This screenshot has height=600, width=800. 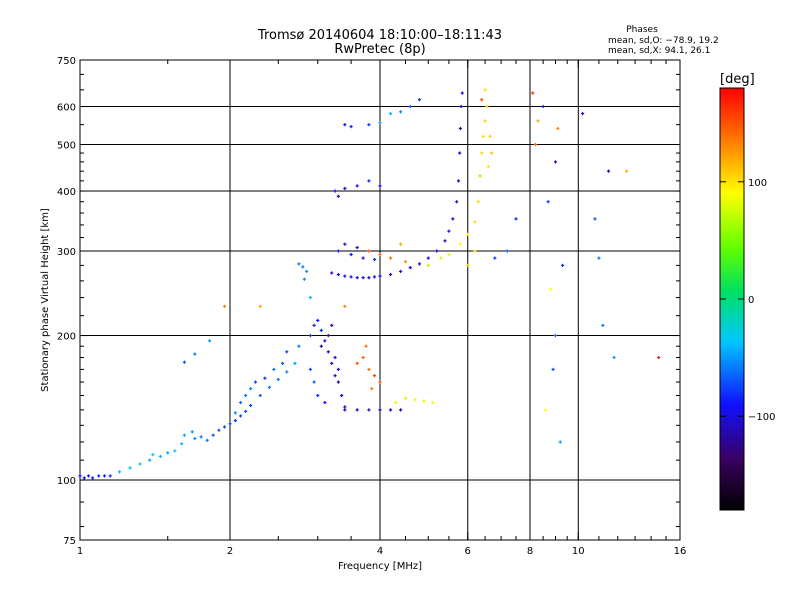 What do you see at coordinates (379, 49) in the screenshot?
I see `chart-subtitle: RwPretec (8p)` at bounding box center [379, 49].